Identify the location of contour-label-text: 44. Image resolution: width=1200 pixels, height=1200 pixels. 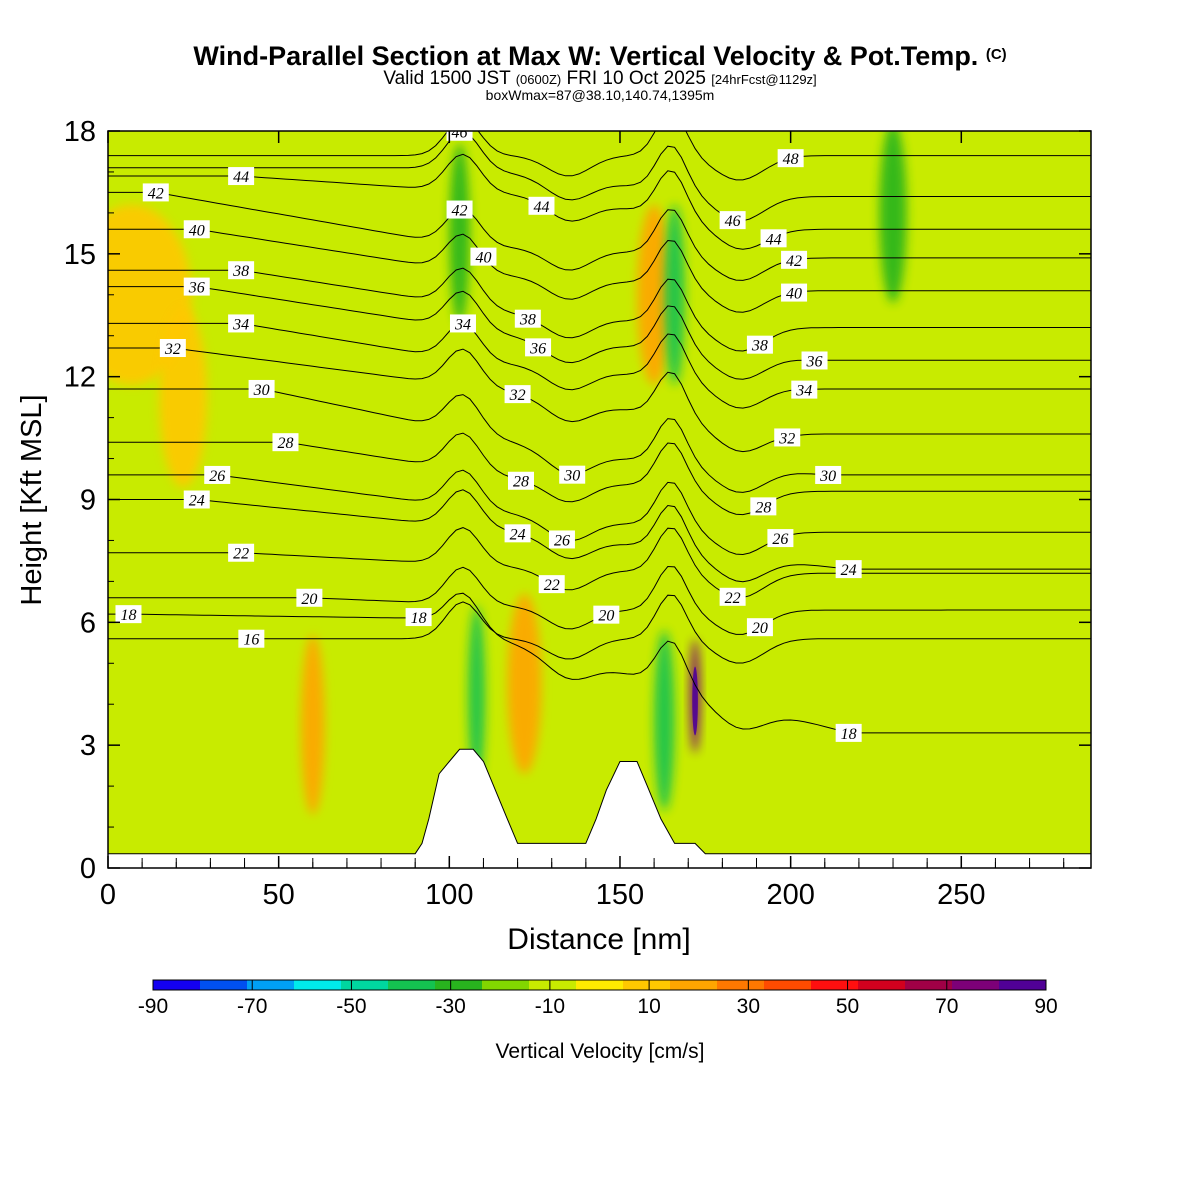
(241, 177).